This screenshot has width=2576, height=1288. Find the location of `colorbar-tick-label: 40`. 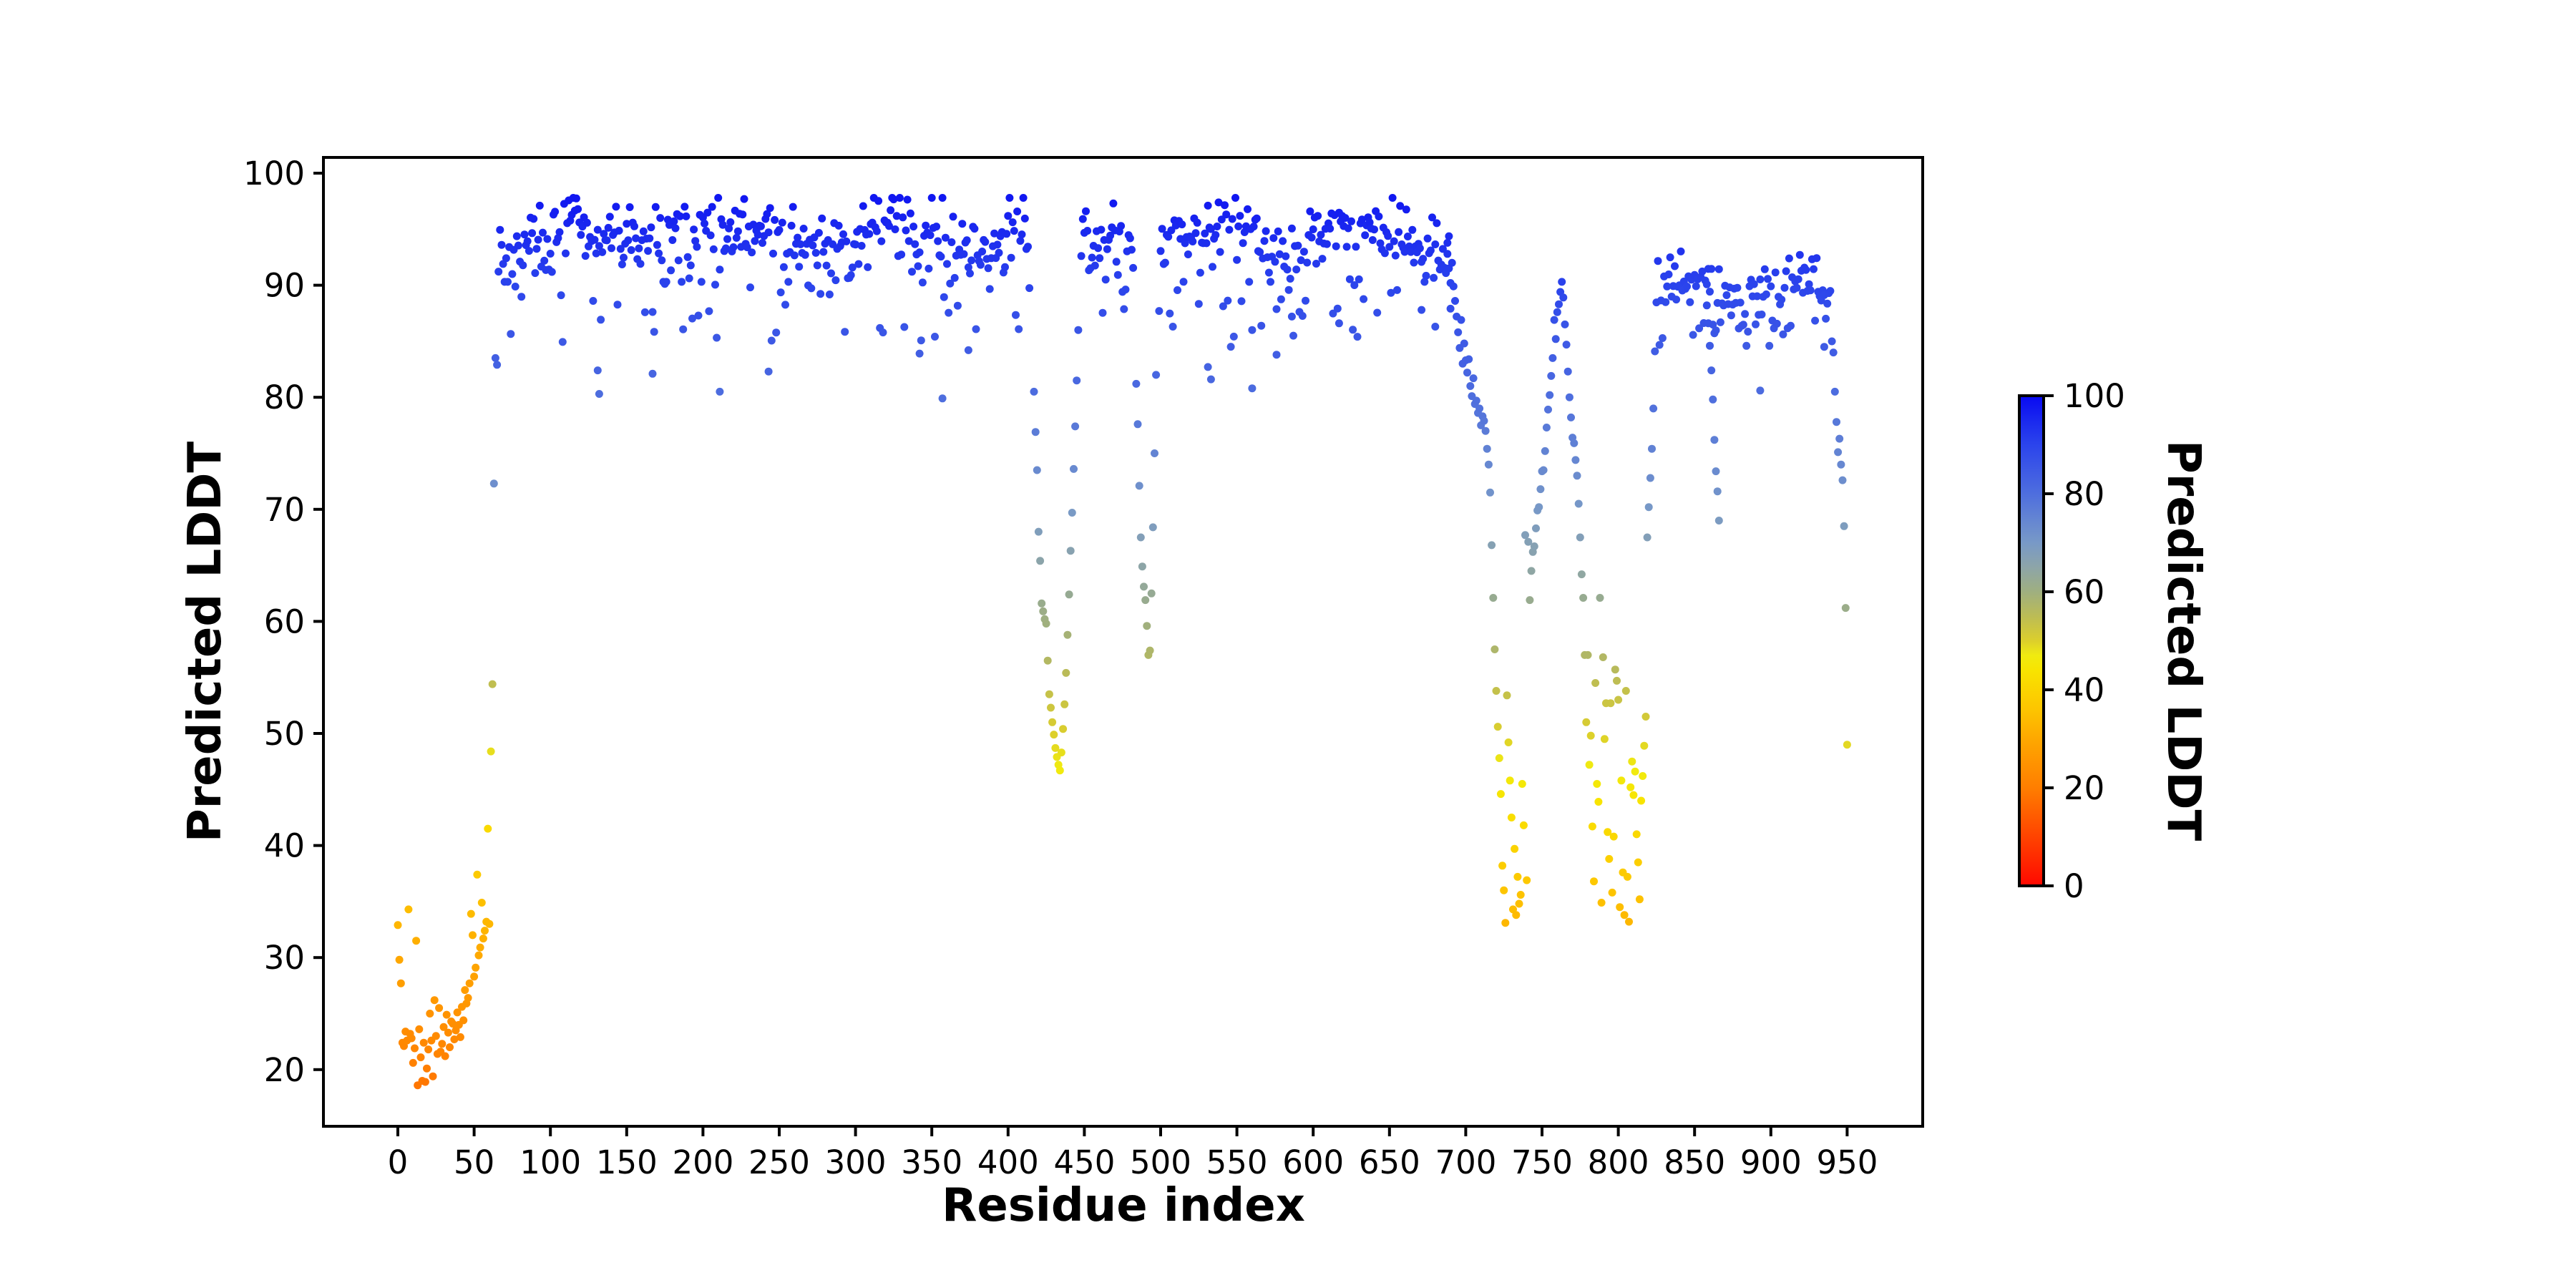

colorbar-tick-label: 40 is located at coordinates (2084, 690).